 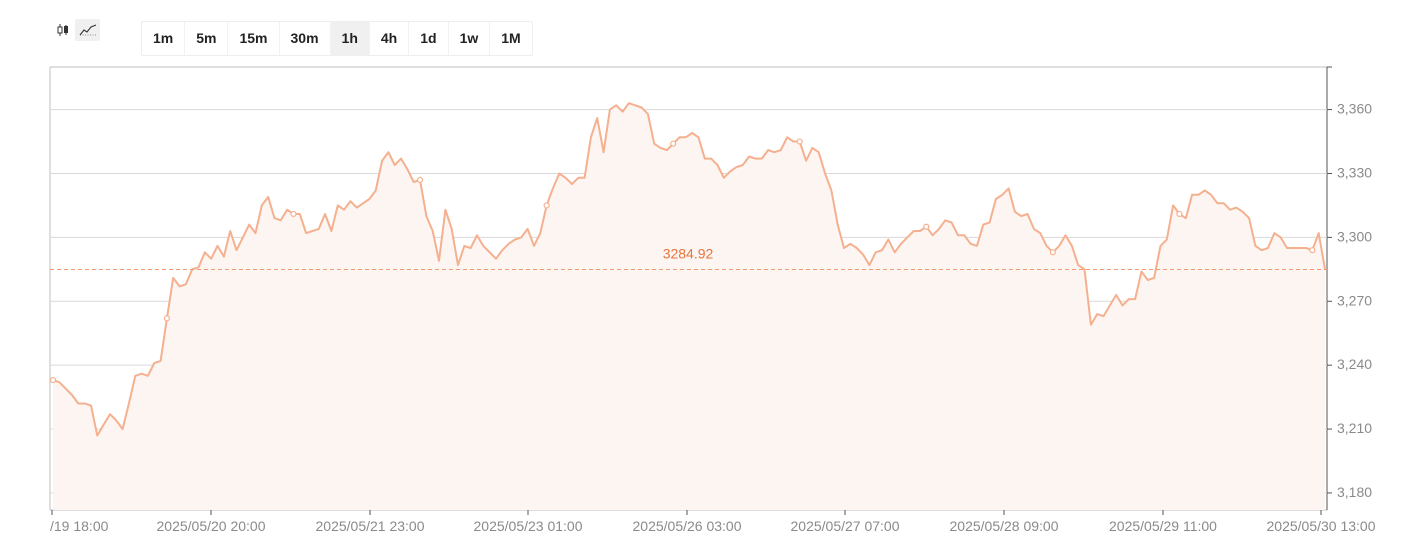 What do you see at coordinates (429, 38) in the screenshot?
I see `interval-tab-1d: 1d` at bounding box center [429, 38].